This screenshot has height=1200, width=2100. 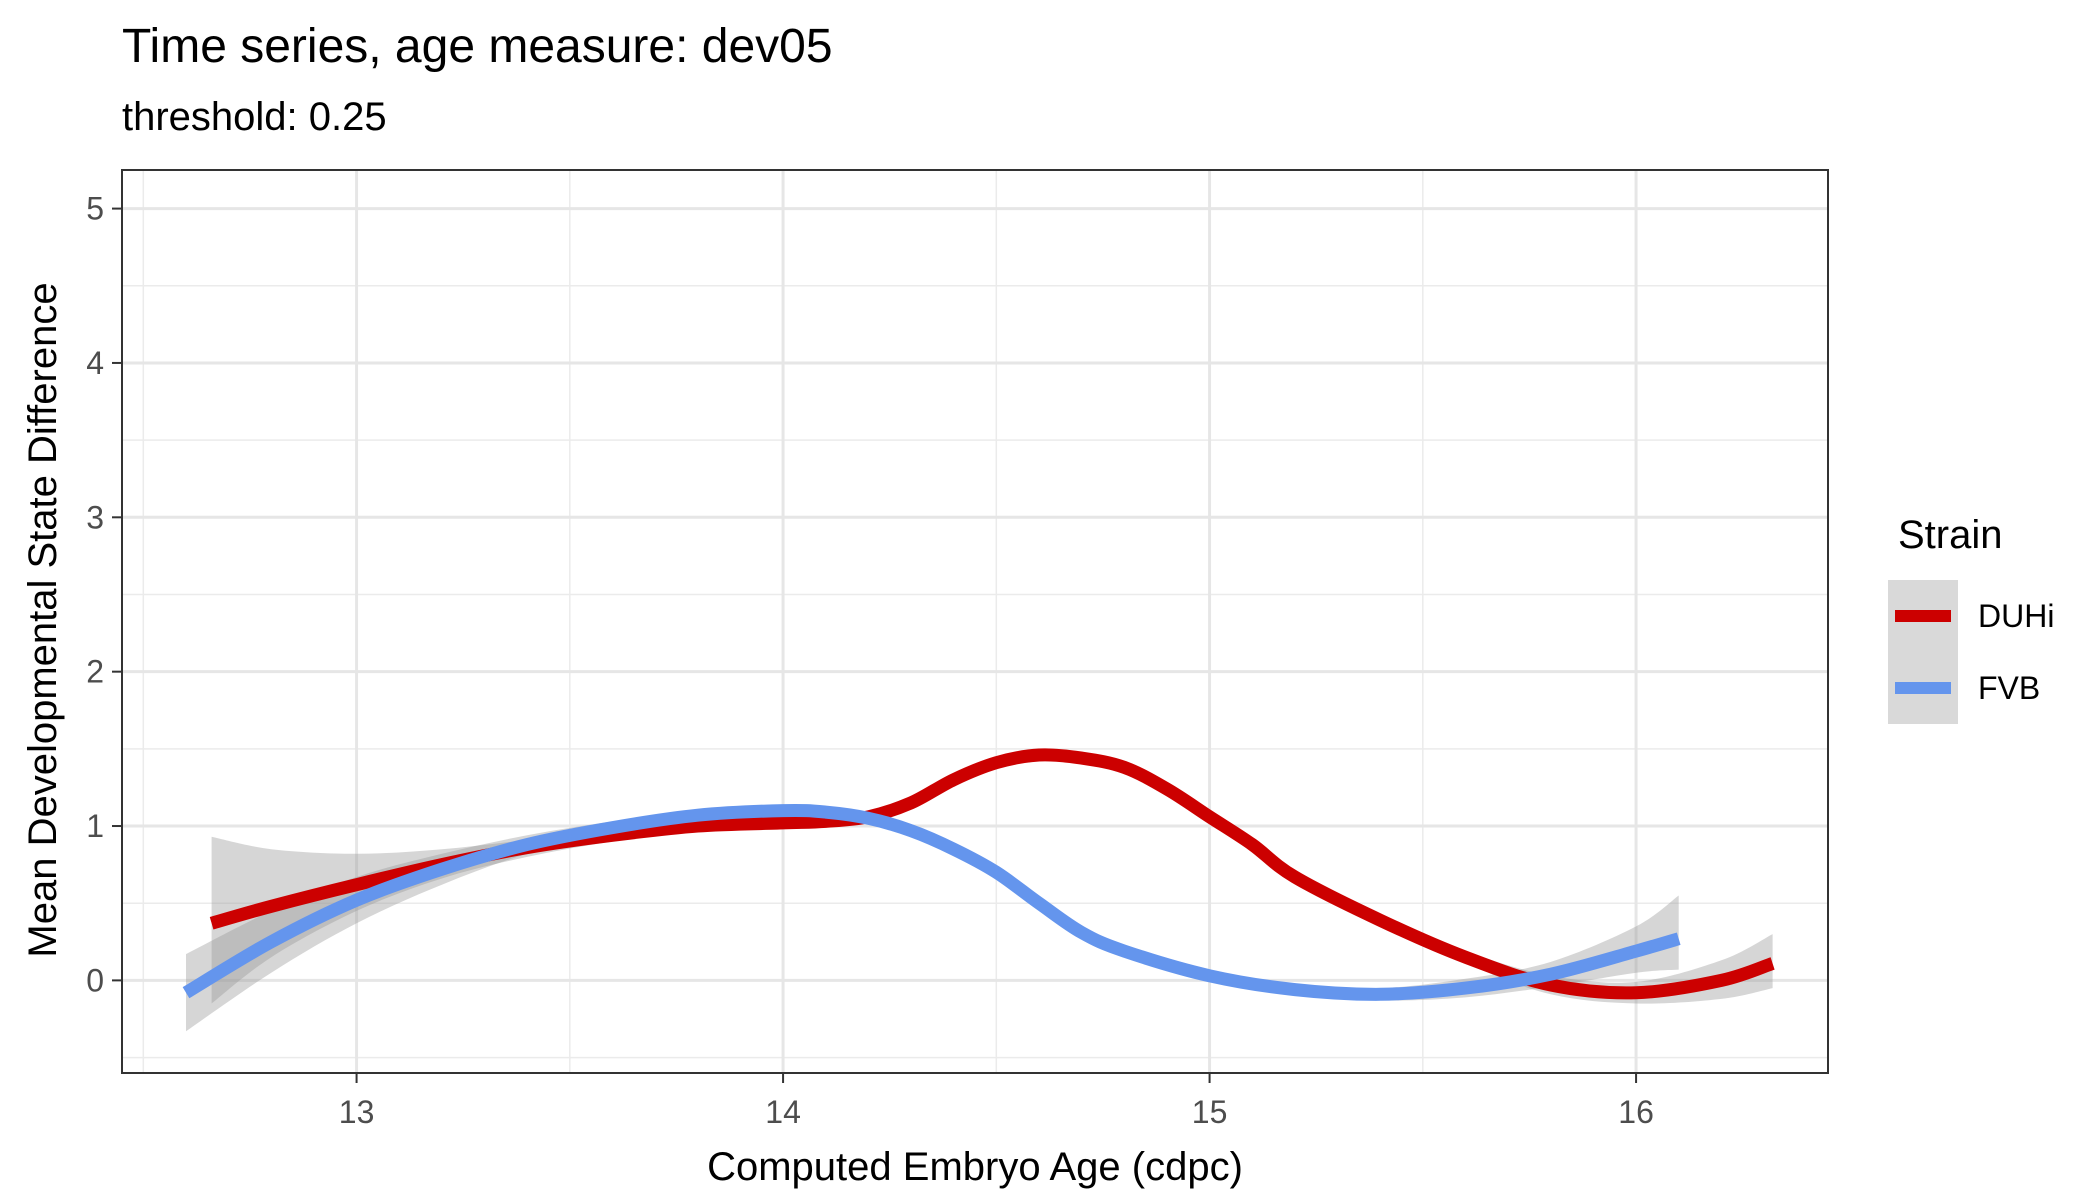 I want to click on x-axis-label: Computed Embryo Age (cdpc), so click(x=975, y=1167).